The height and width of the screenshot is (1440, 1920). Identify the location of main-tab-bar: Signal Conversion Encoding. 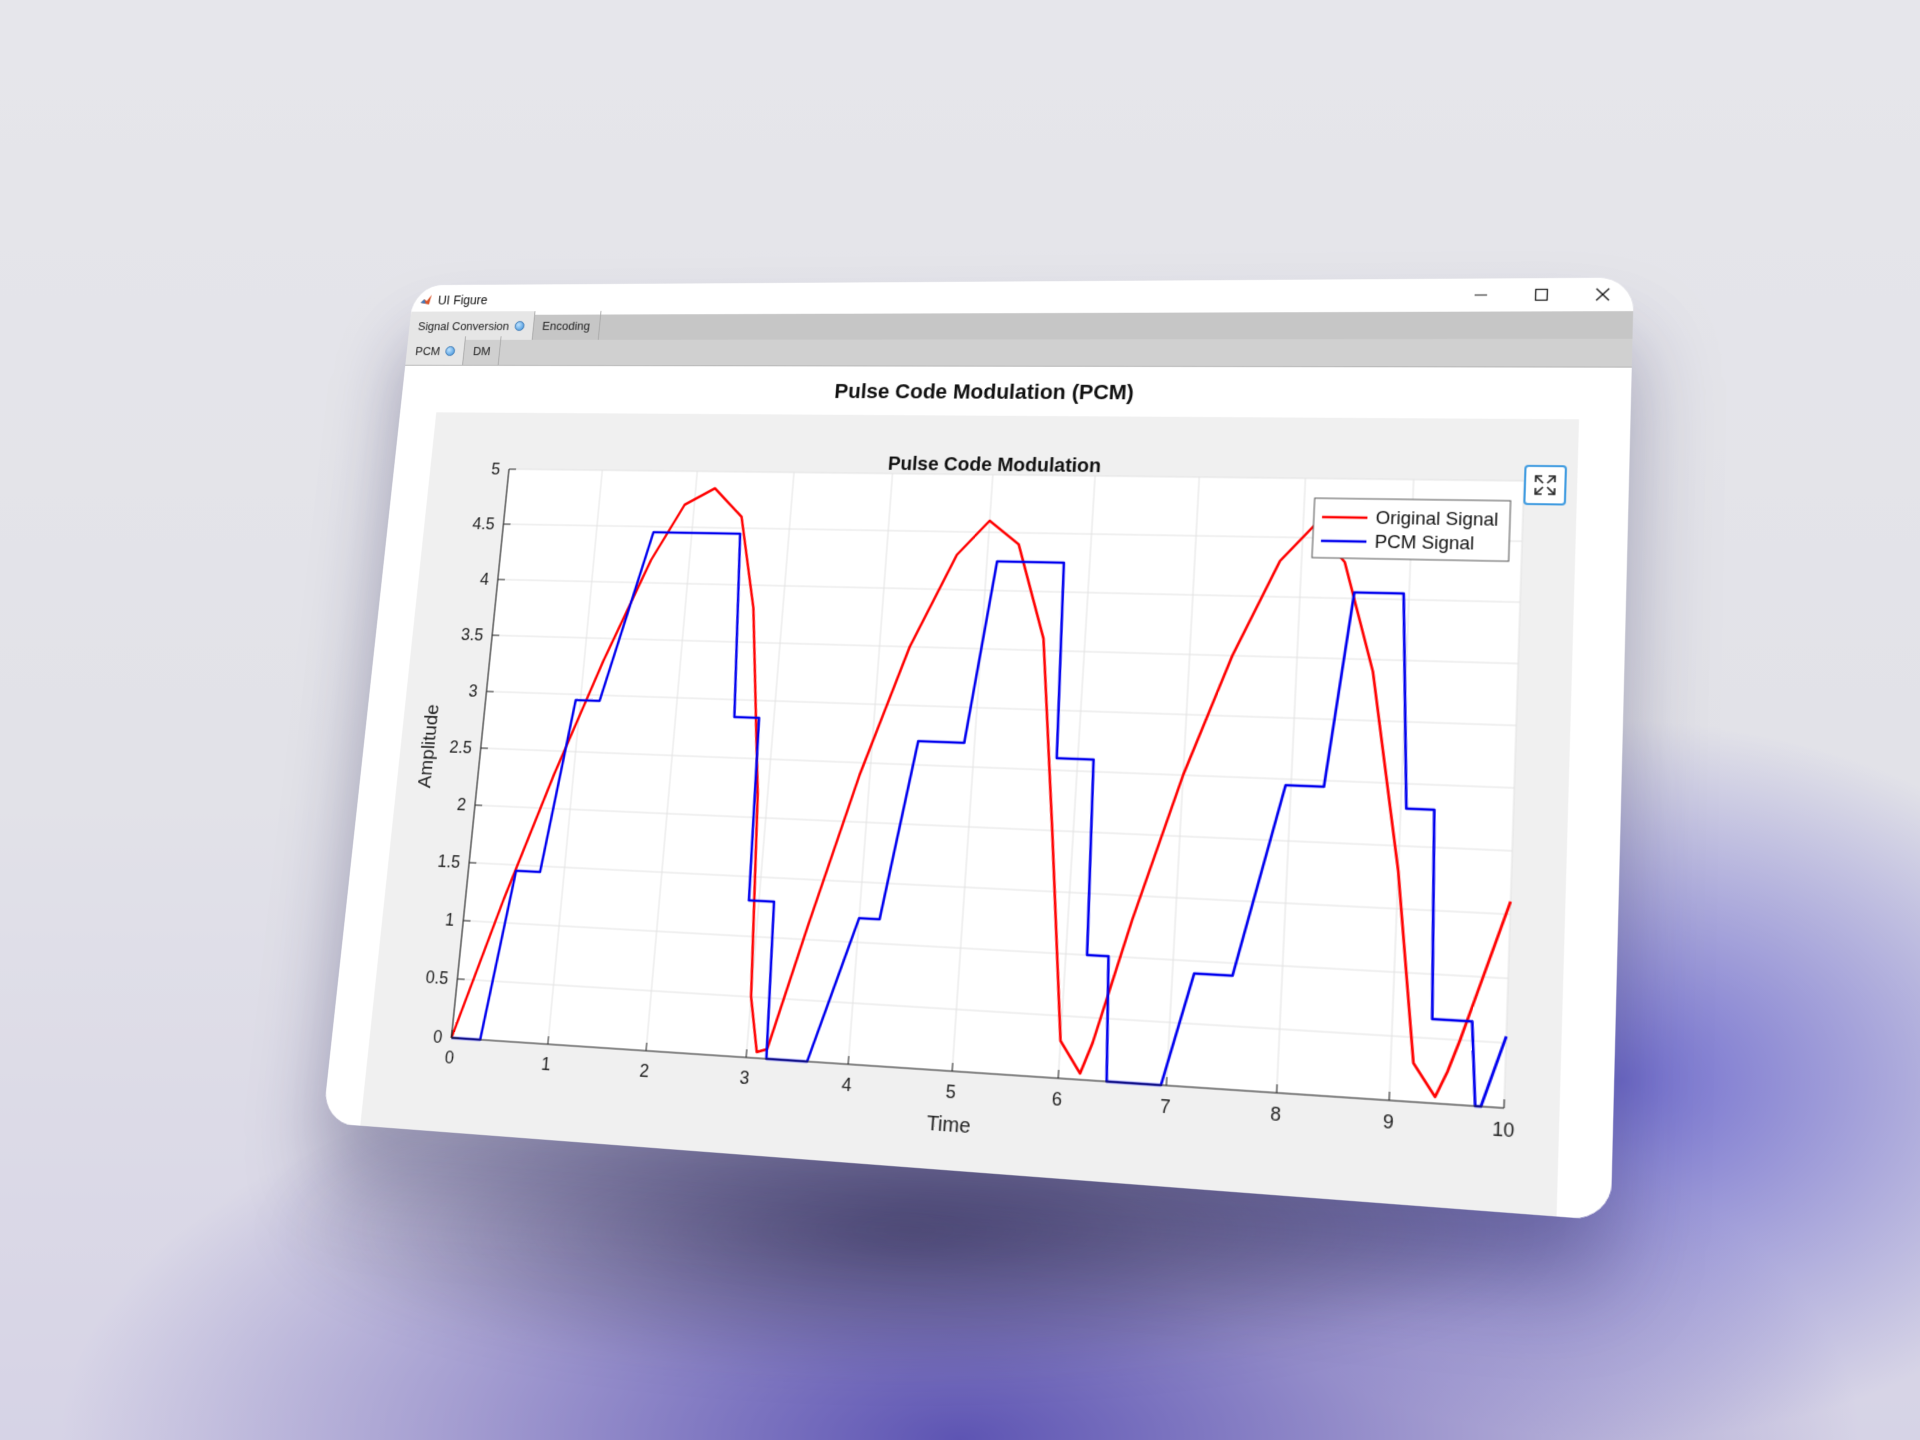
(1020, 325).